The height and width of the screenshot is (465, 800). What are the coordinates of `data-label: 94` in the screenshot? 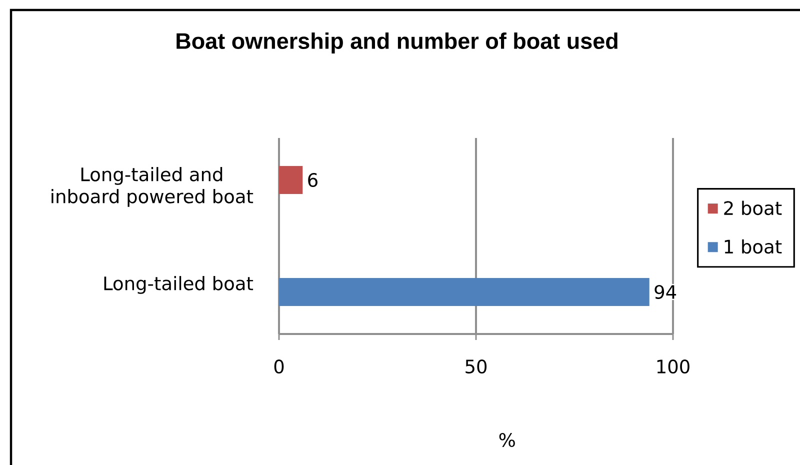 It's located at (665, 291).